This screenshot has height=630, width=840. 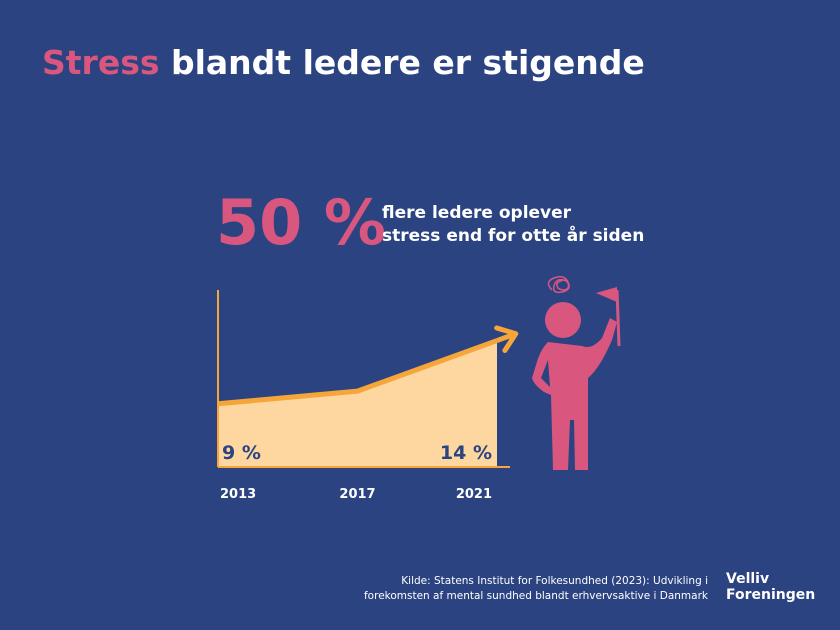 I want to click on title: Stress blandt ledere er stigende, so click(x=343, y=62).